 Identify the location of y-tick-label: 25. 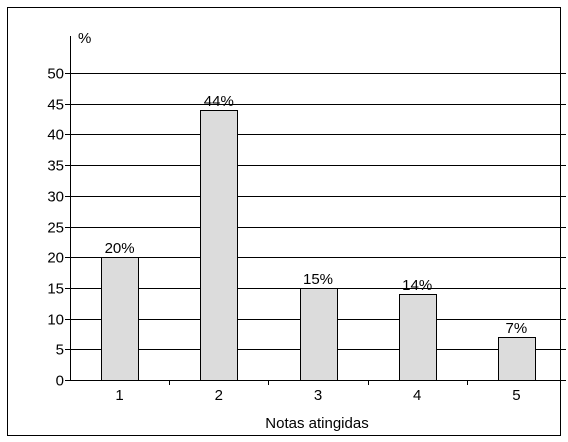
(55, 228).